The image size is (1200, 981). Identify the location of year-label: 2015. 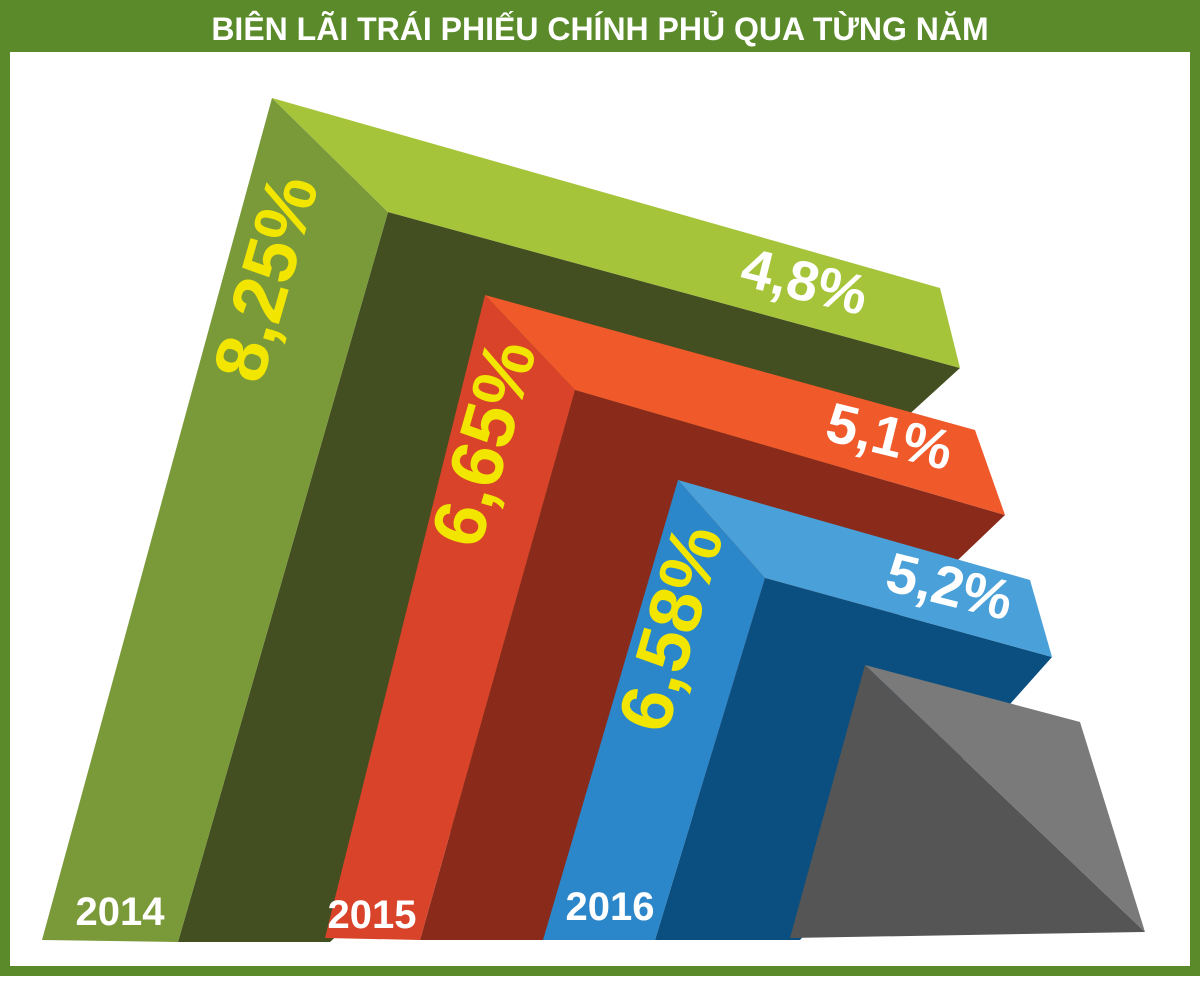
(372, 915).